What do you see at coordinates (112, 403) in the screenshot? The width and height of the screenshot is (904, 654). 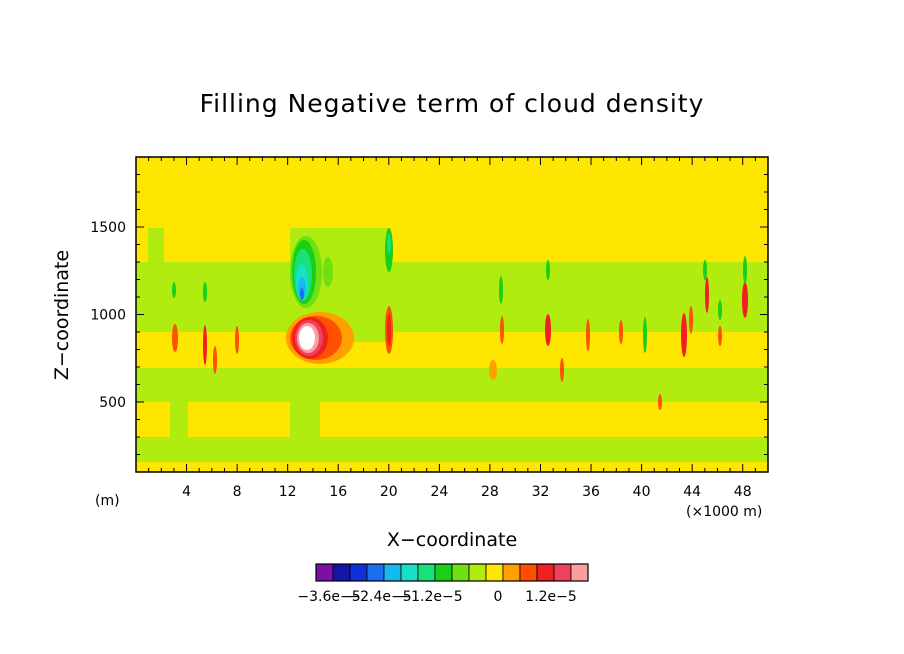 I see `y-tick-label: 500` at bounding box center [112, 403].